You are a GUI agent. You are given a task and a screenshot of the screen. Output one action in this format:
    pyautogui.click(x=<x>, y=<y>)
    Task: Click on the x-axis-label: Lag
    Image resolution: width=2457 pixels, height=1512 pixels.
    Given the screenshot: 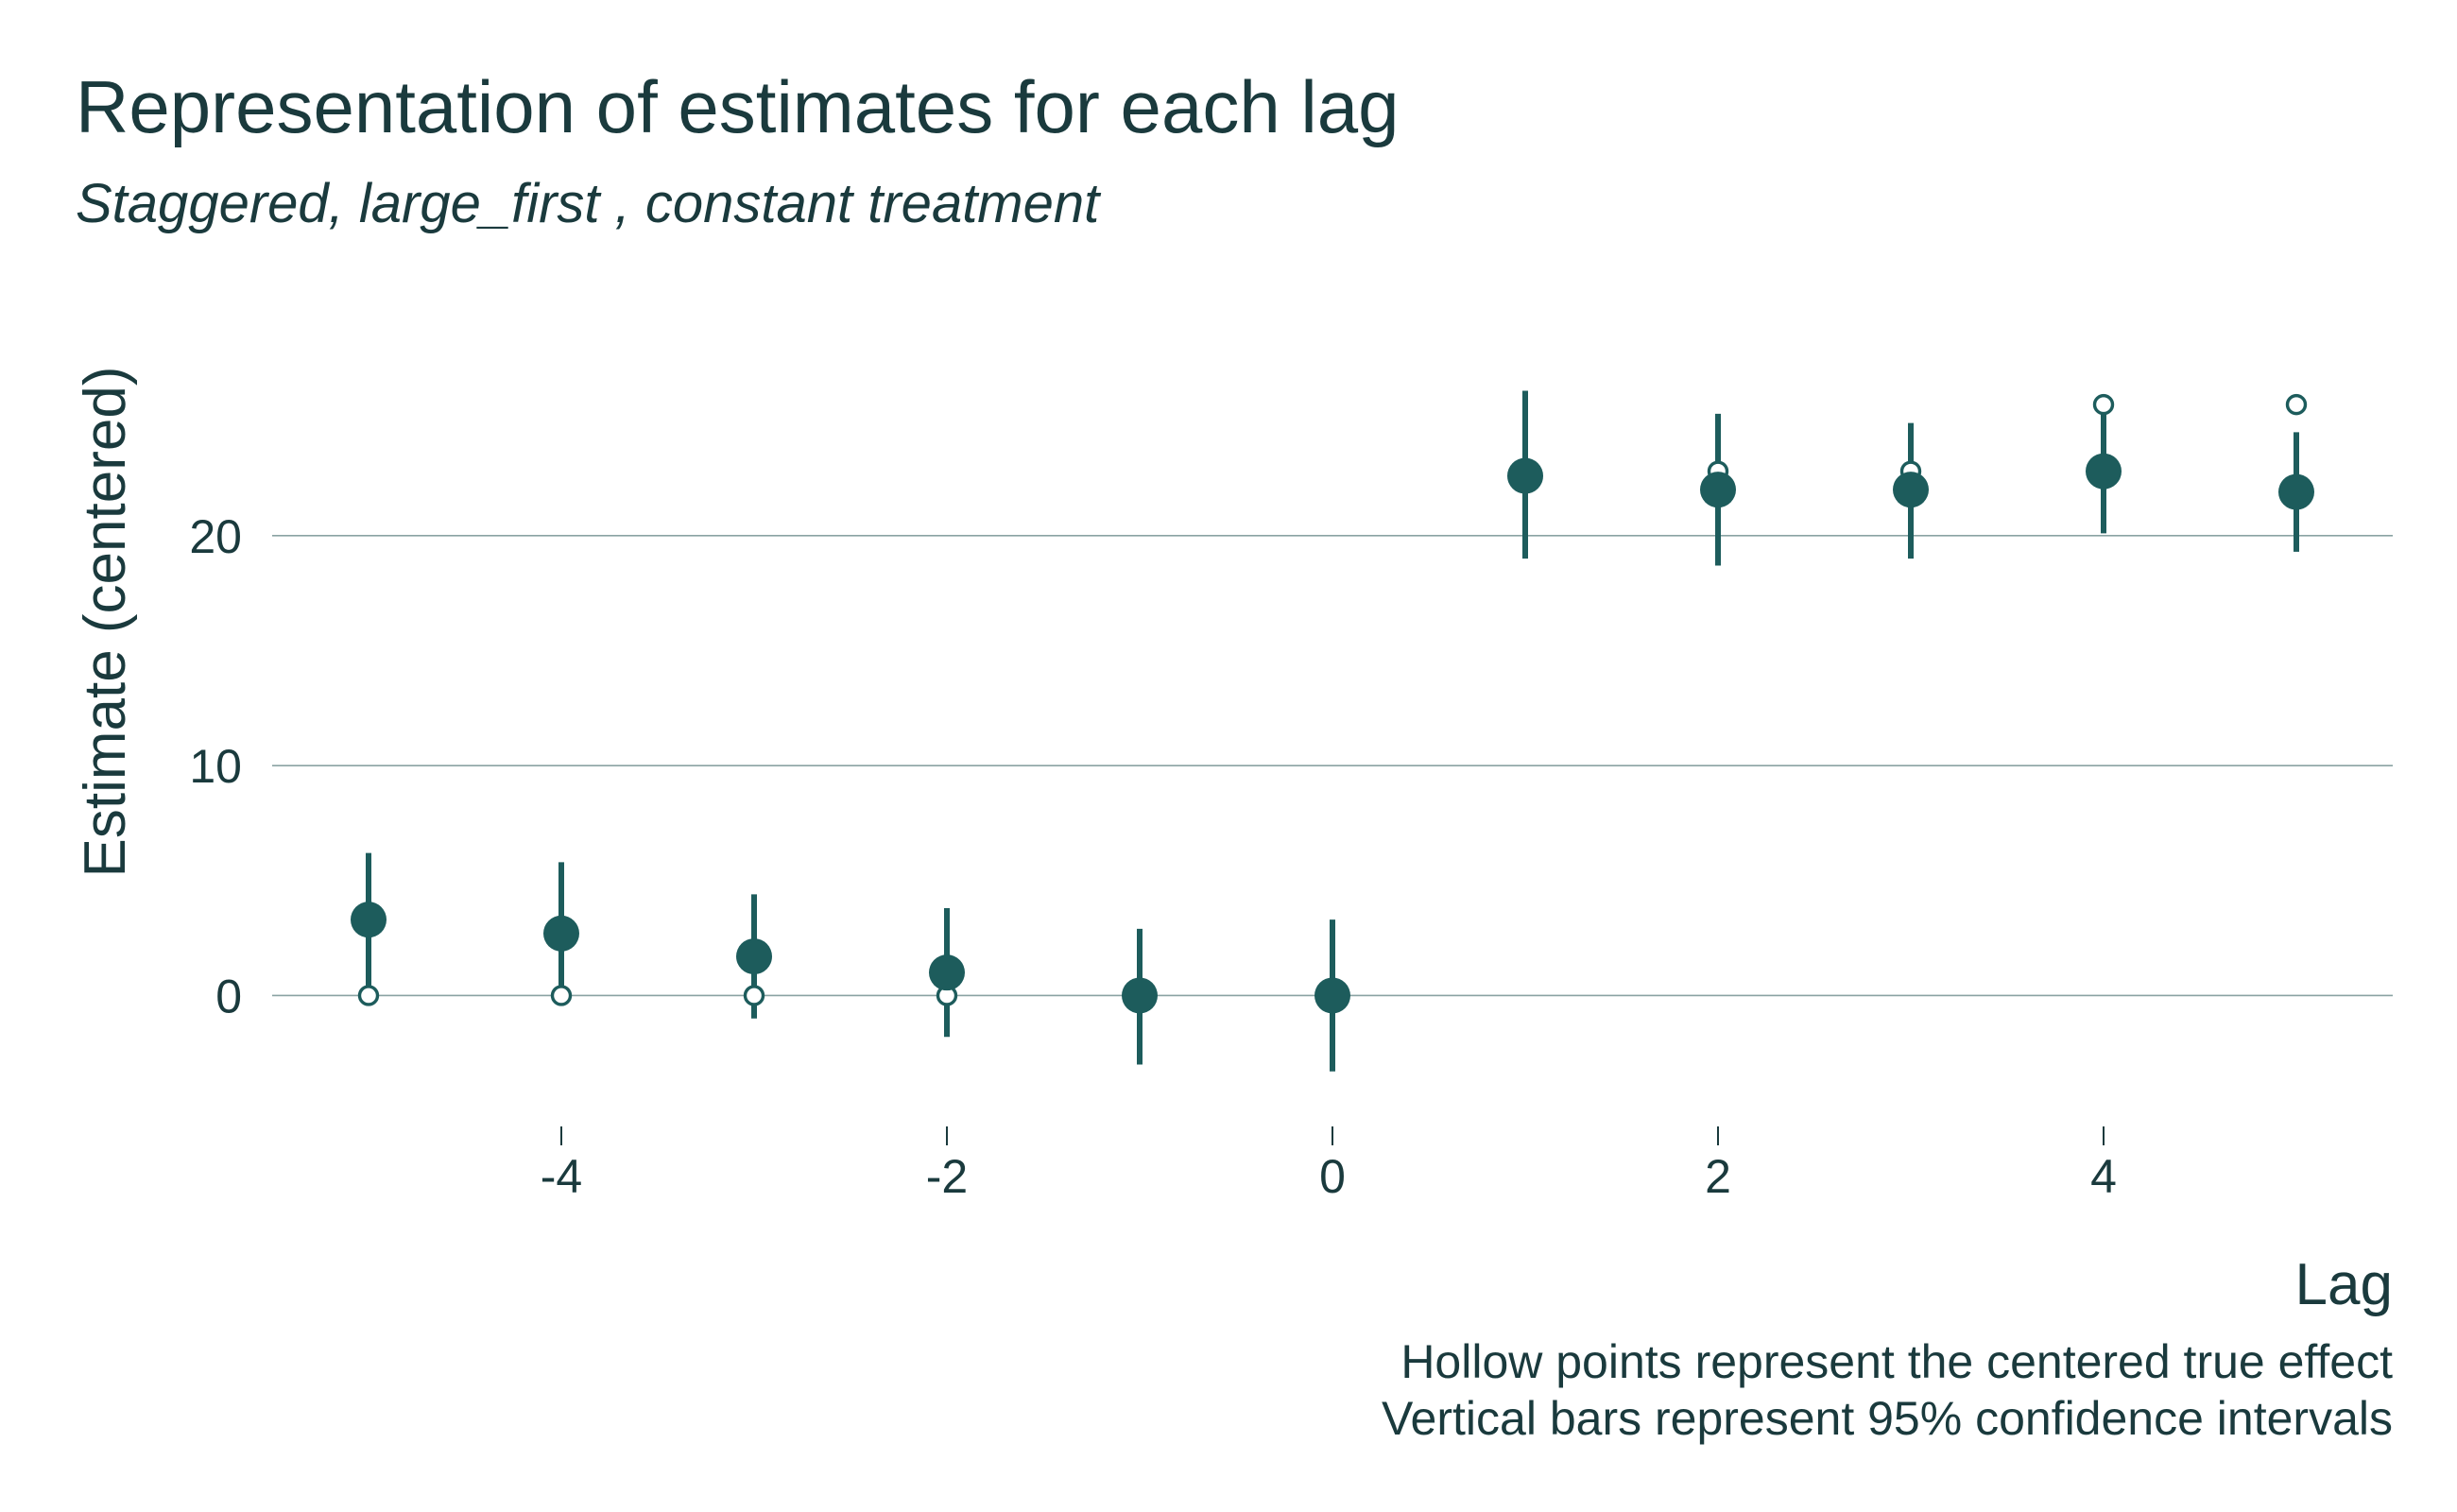 What is the action you would take?
    pyautogui.click(x=2344, y=1284)
    